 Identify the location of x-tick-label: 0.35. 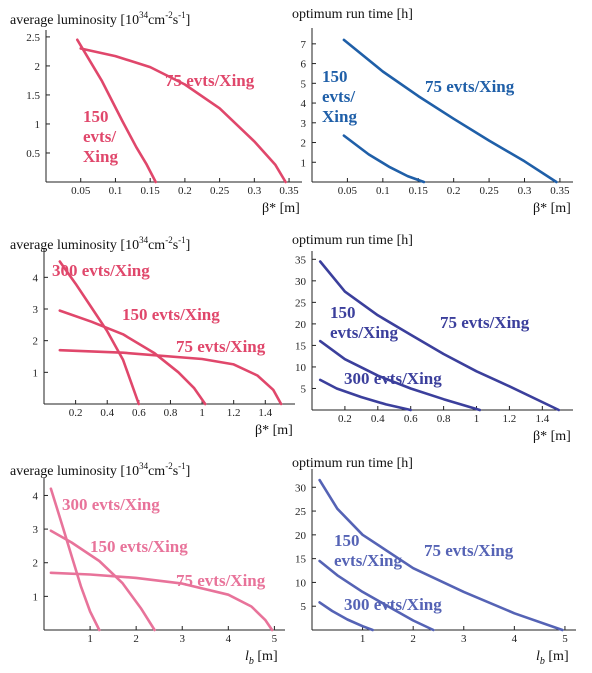
(289, 191).